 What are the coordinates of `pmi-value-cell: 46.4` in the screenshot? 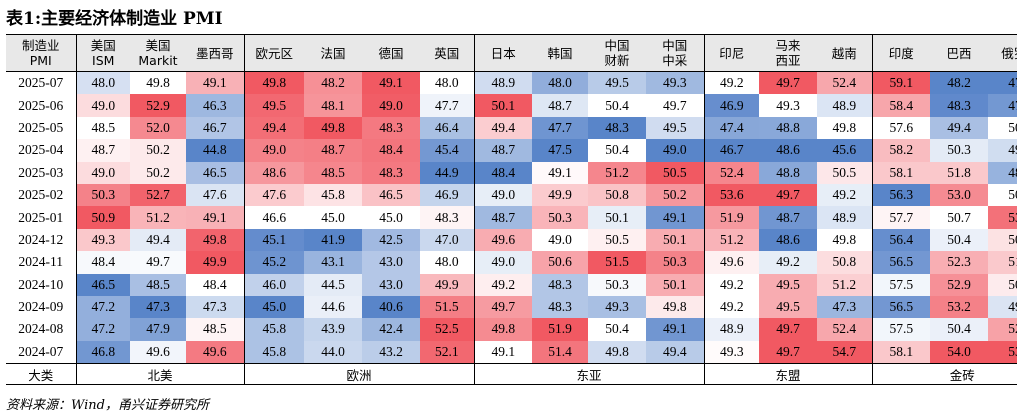 It's located at (447, 128).